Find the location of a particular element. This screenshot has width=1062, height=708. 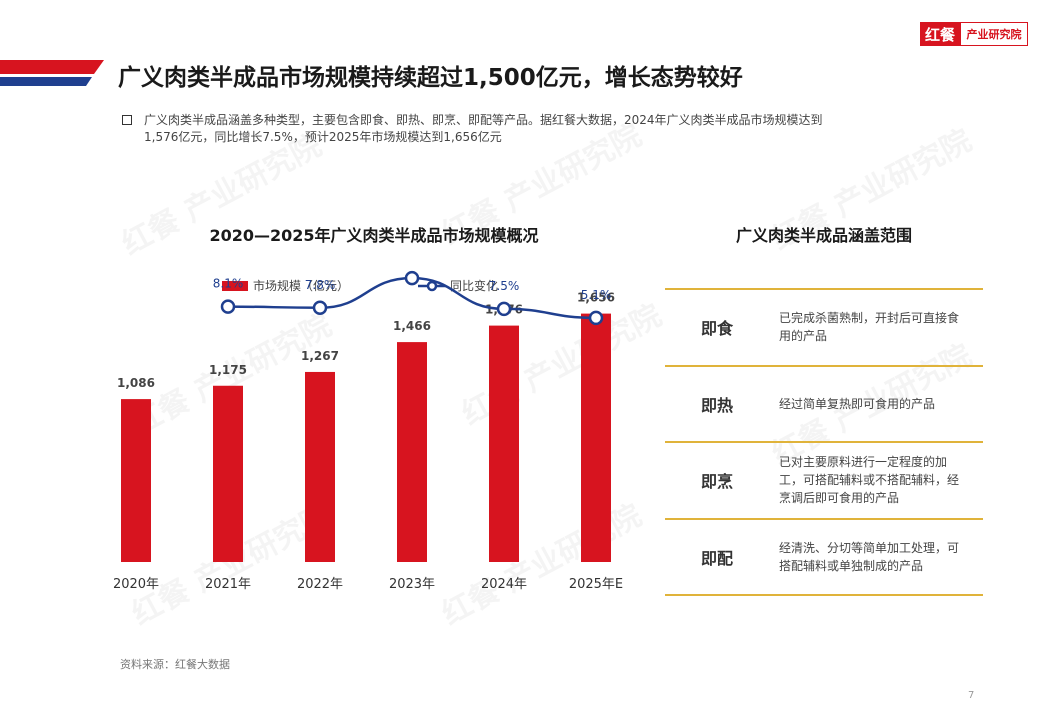

scope-type: 即烹 is located at coordinates (716, 482).